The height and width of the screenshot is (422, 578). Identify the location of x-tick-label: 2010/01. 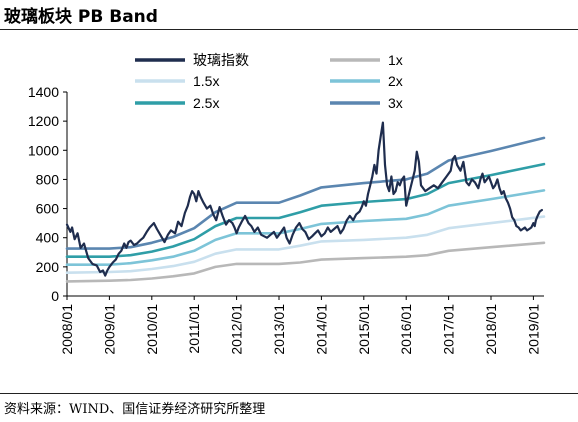
(152, 329).